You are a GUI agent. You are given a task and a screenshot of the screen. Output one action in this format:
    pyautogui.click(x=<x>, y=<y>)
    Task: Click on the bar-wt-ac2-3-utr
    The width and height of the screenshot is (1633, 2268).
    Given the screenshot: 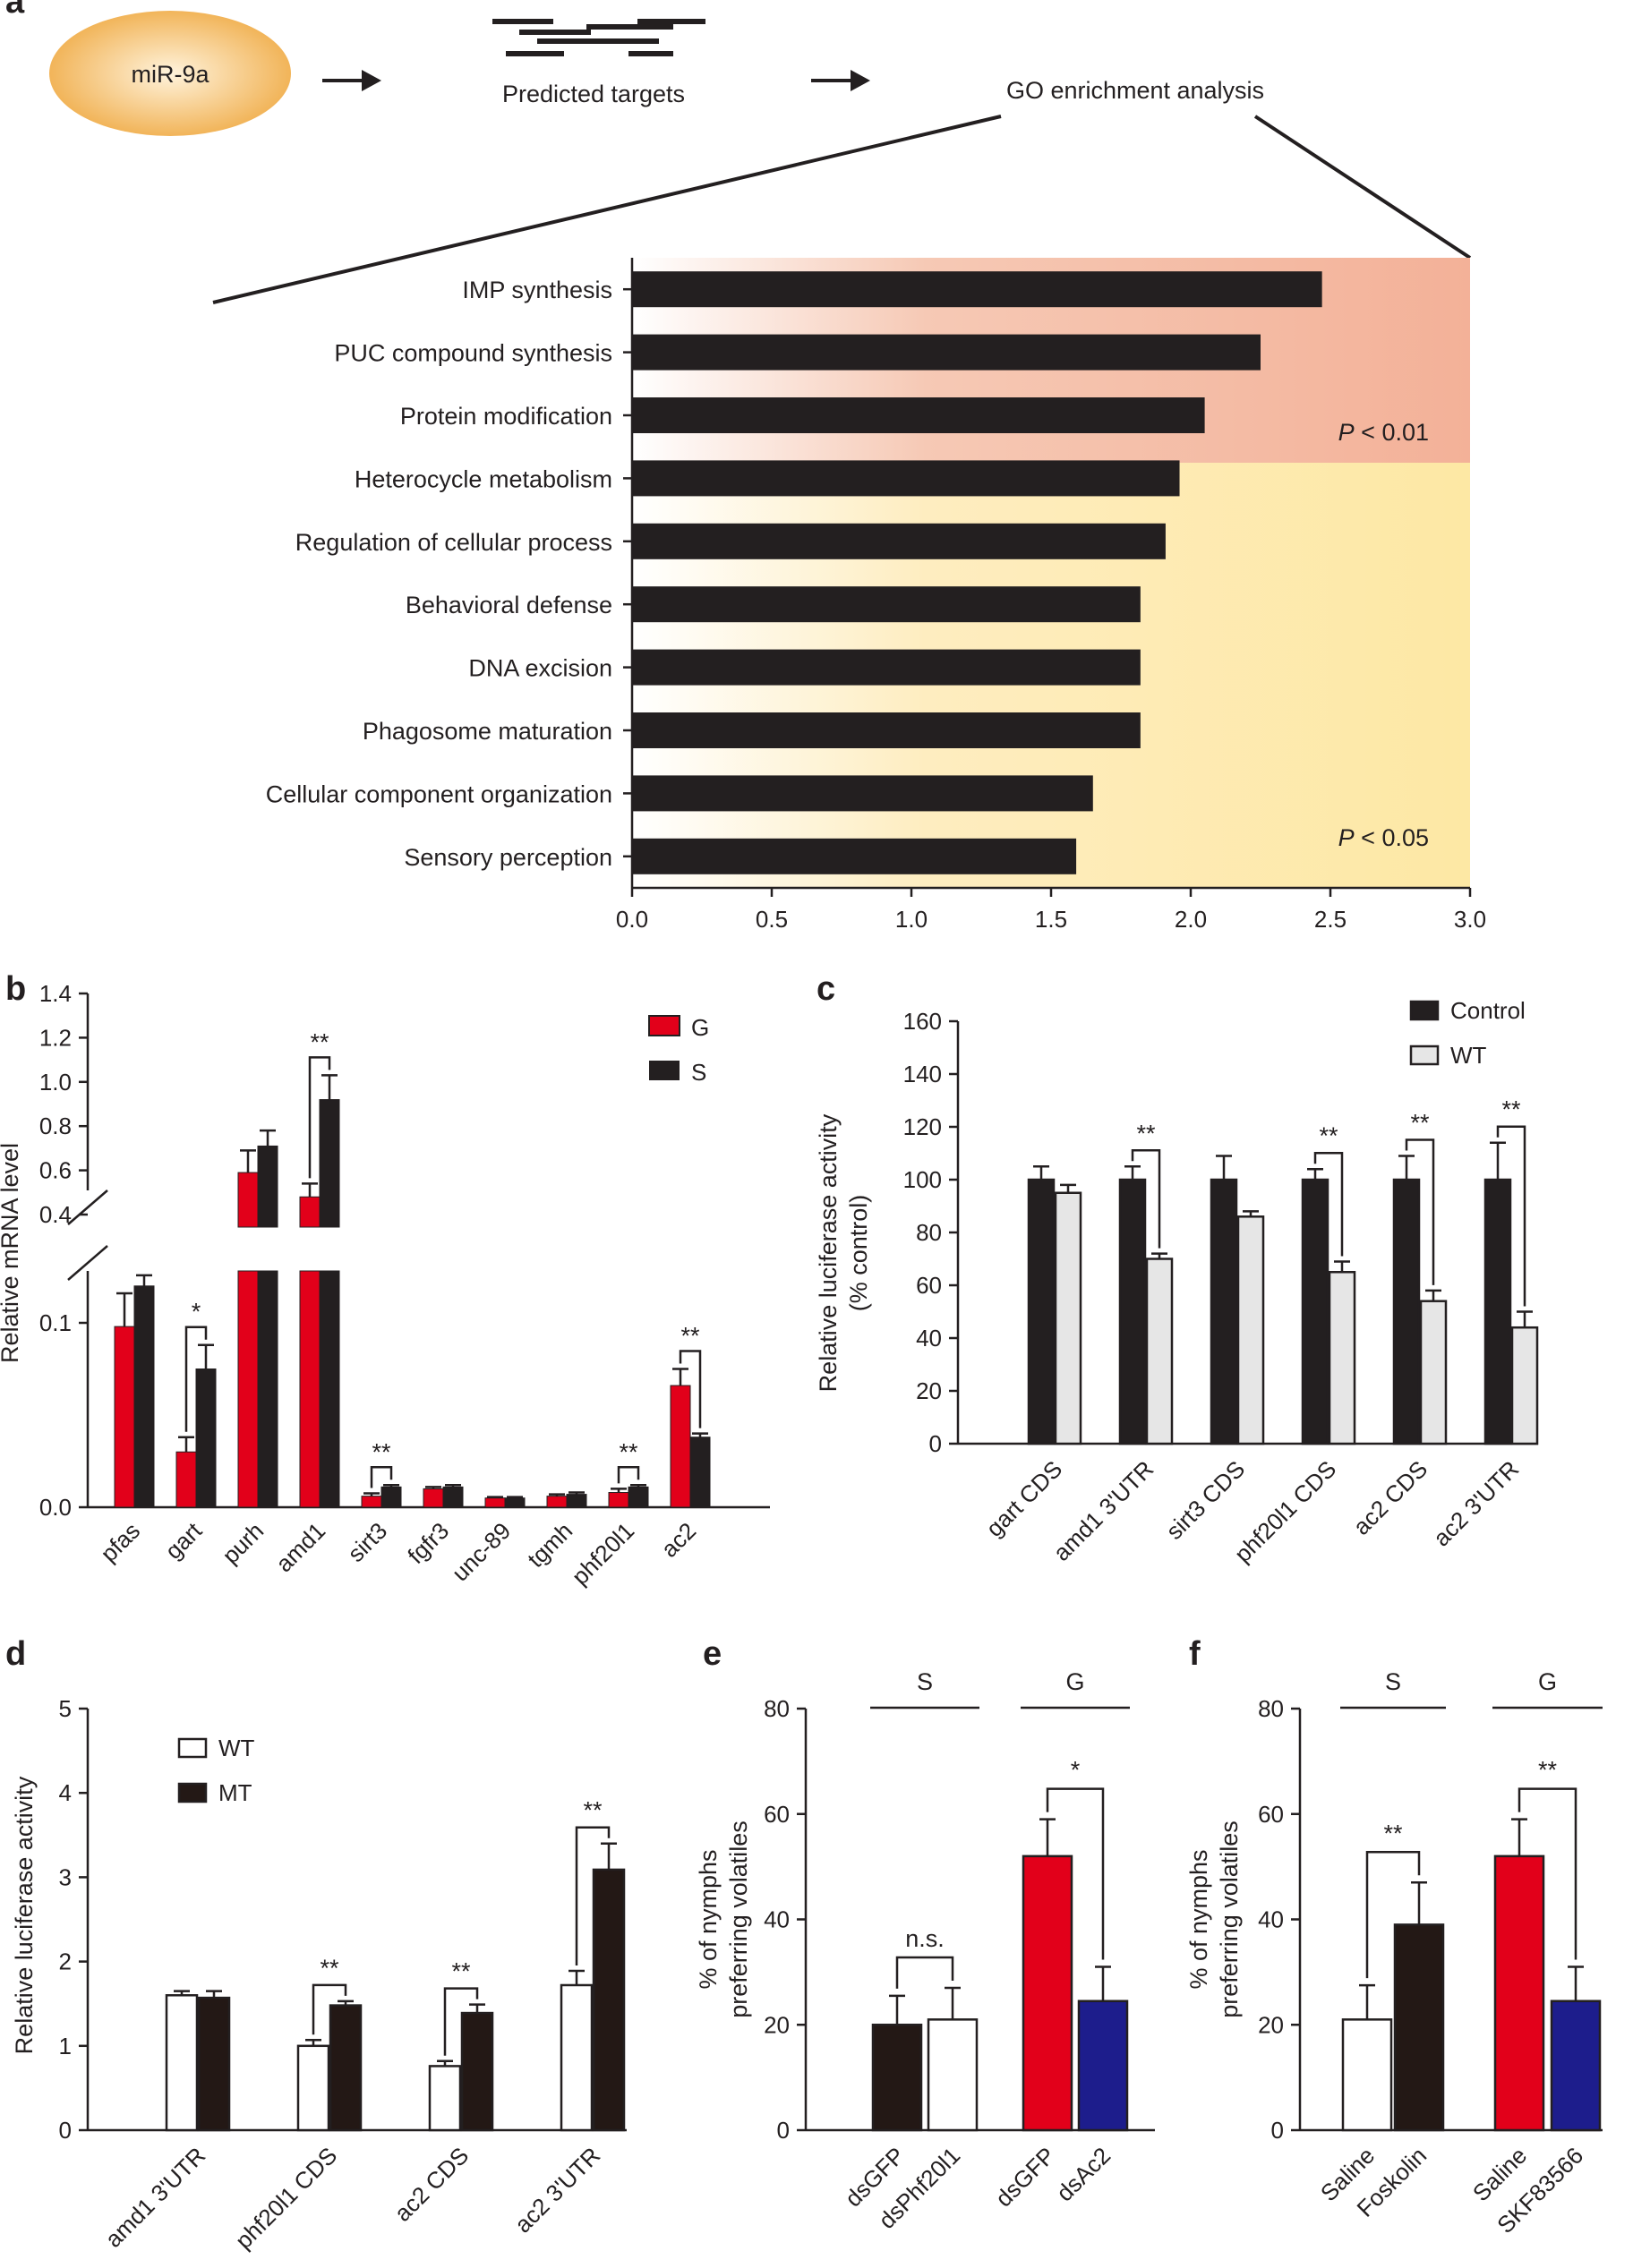 What is the action you would take?
    pyautogui.click(x=1525, y=1386)
    